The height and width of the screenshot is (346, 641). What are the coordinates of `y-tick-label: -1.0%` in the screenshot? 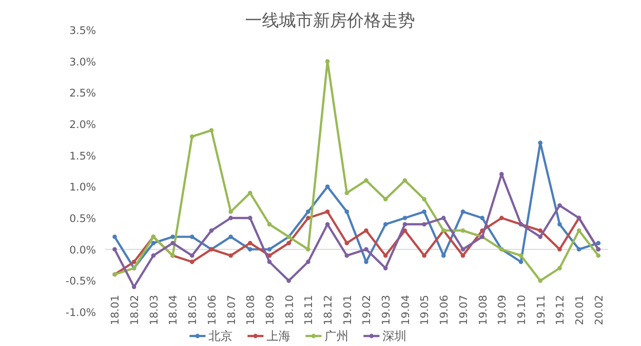 It's located at (81, 313).